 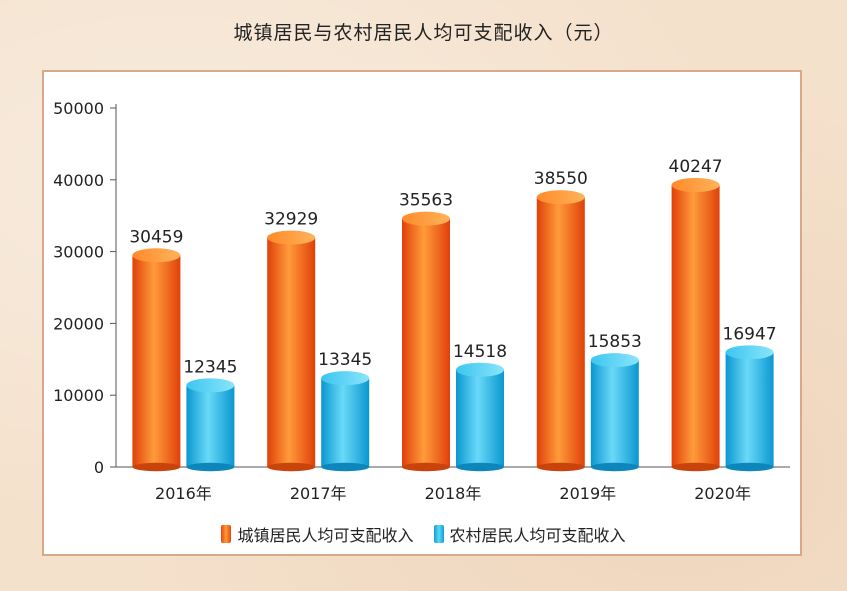 What do you see at coordinates (453, 493) in the screenshot?
I see `x-tick-label: 2018年` at bounding box center [453, 493].